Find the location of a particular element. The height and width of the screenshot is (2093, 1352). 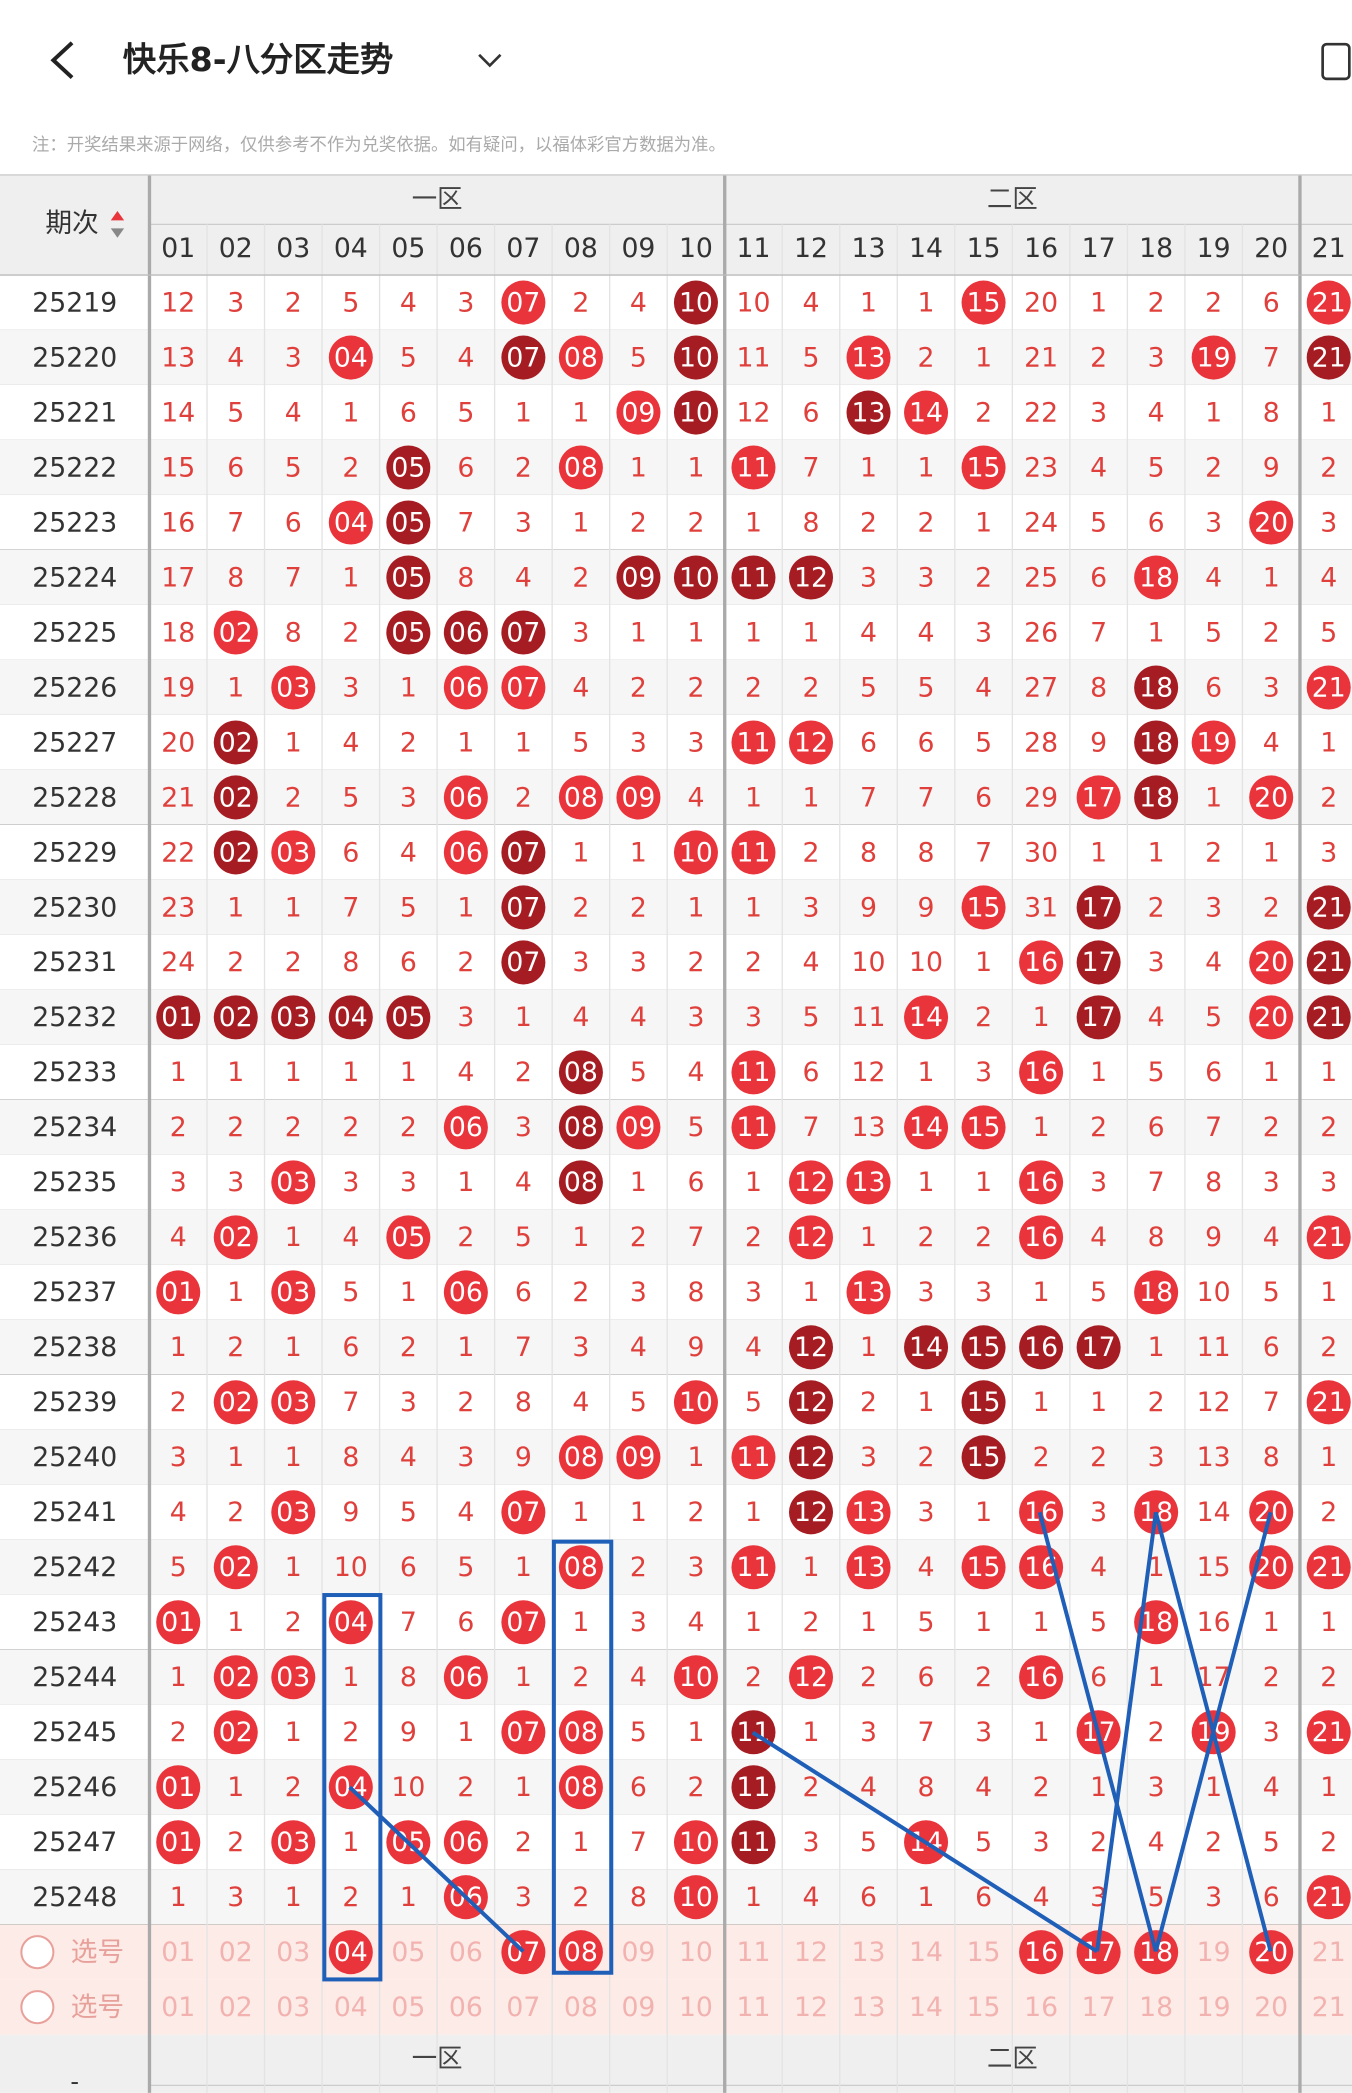

ball-number: 02 is located at coordinates (236, 1237).